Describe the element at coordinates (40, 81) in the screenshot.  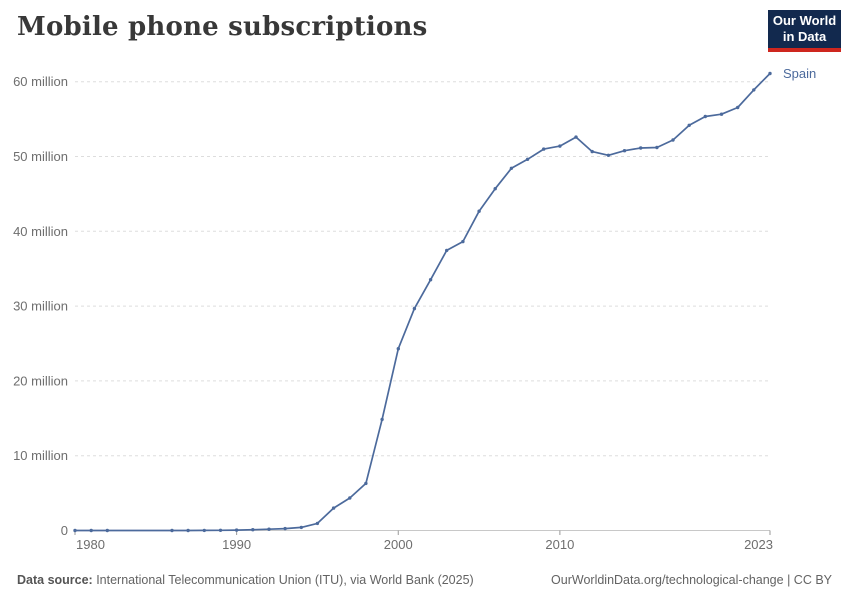
I see `y-tick-label: 60 million` at that location.